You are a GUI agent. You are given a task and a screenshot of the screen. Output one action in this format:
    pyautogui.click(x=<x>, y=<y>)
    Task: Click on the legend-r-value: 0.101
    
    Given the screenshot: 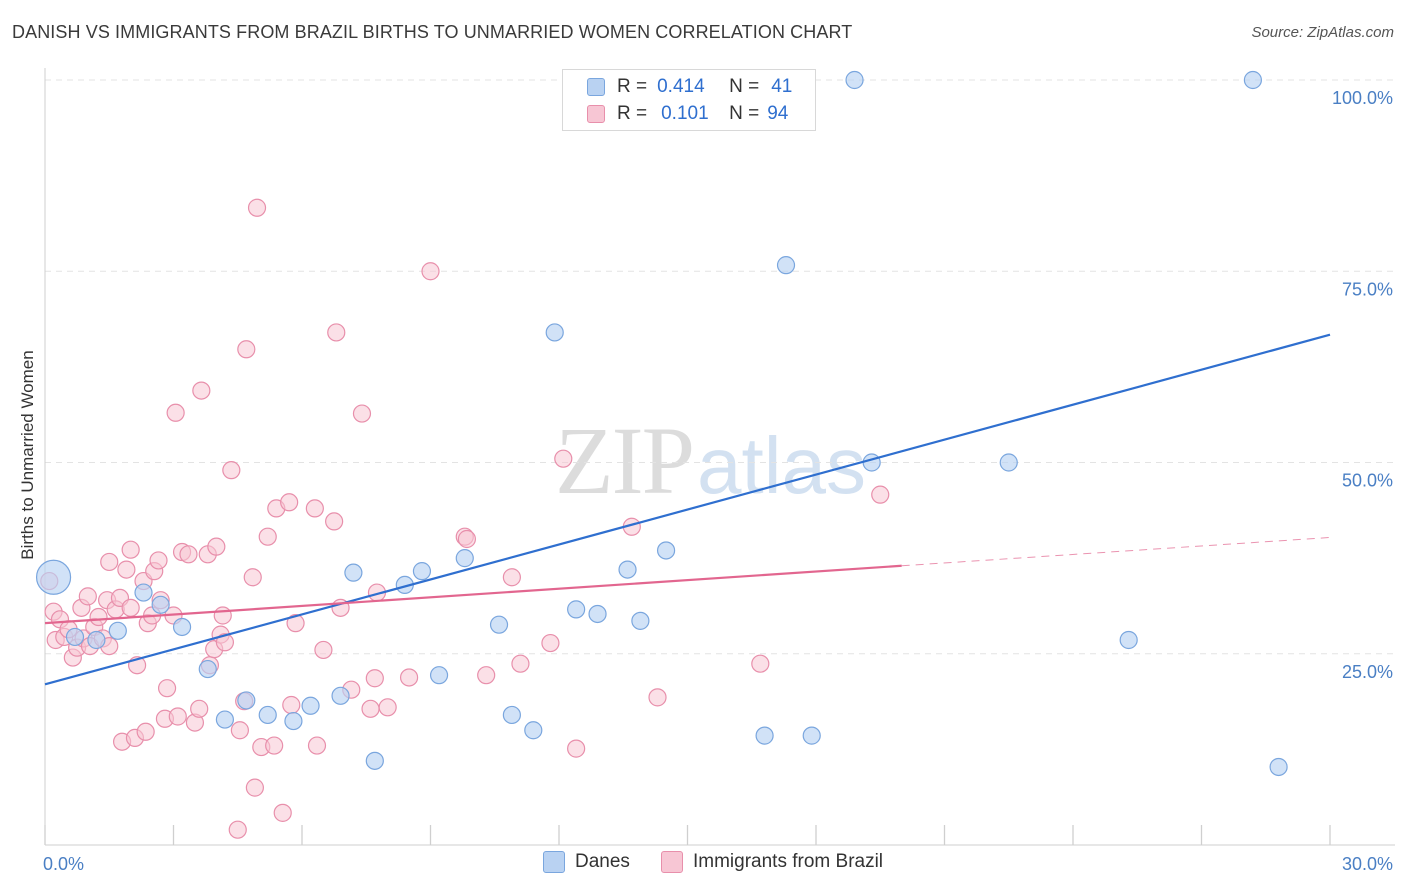 What is the action you would take?
    pyautogui.click(x=685, y=113)
    